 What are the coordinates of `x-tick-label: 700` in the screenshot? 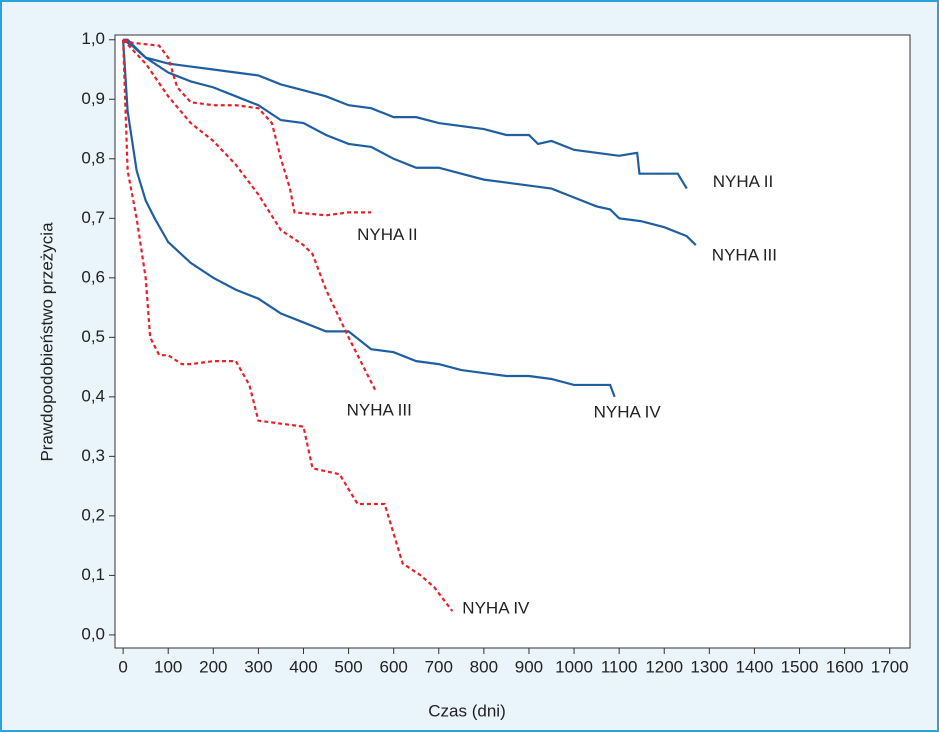 It's located at (439, 666).